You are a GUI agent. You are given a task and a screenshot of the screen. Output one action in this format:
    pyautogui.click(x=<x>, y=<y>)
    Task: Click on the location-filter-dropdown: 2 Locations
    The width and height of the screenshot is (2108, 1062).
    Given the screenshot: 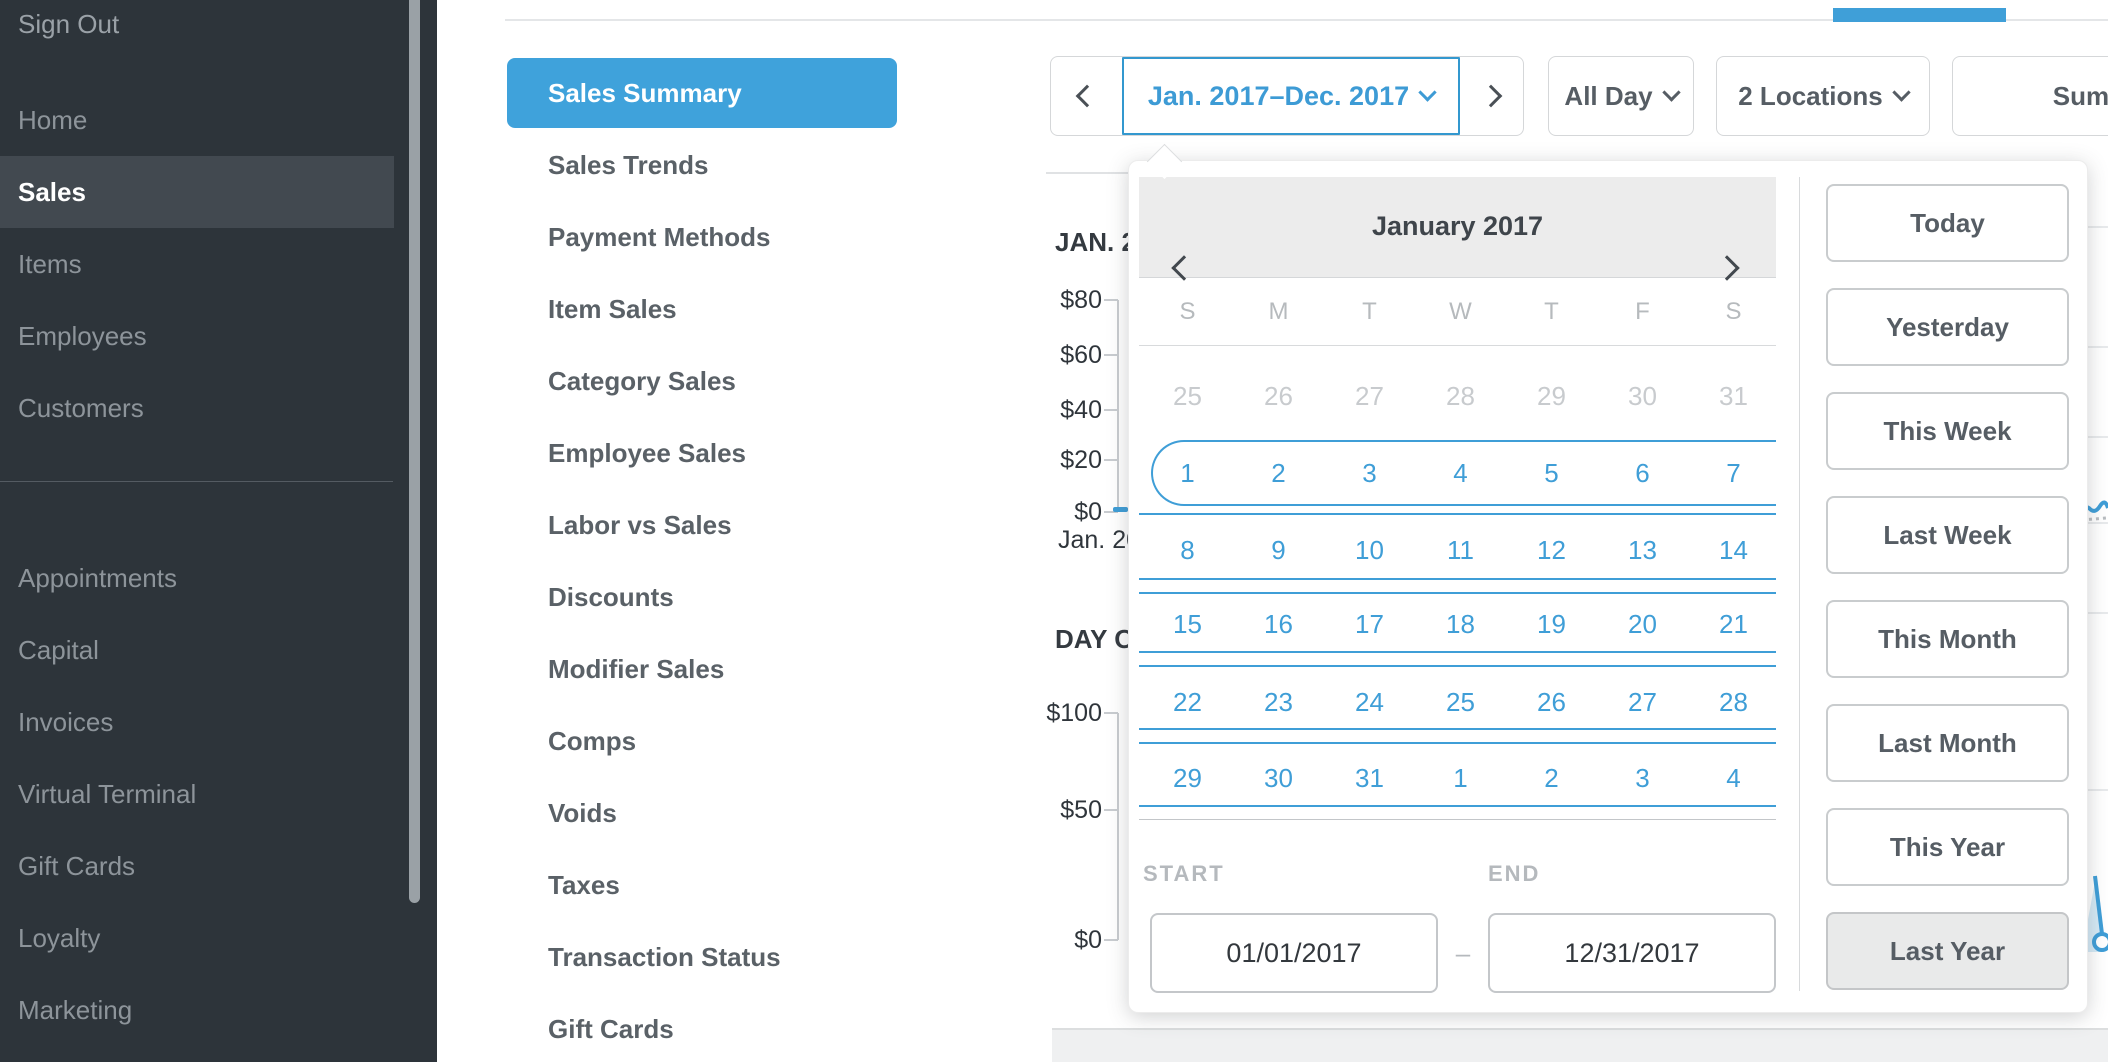 What is the action you would take?
    pyautogui.click(x=1823, y=96)
    